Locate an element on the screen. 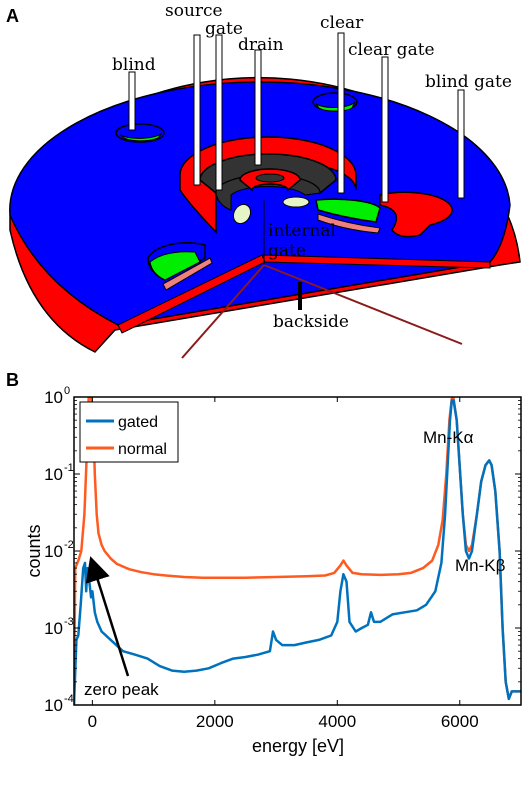  y-tick-exponent: 0 is located at coordinates (67, 391).